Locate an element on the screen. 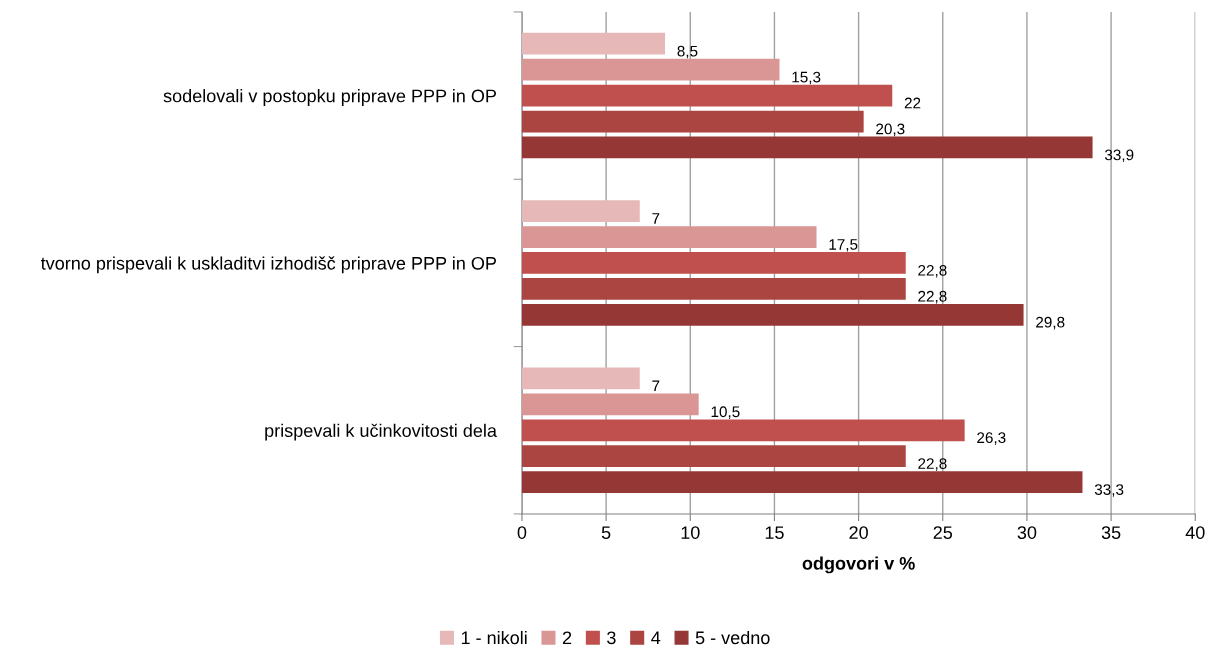 The height and width of the screenshot is (664, 1211). x-tick-label: 35 is located at coordinates (1111, 532).